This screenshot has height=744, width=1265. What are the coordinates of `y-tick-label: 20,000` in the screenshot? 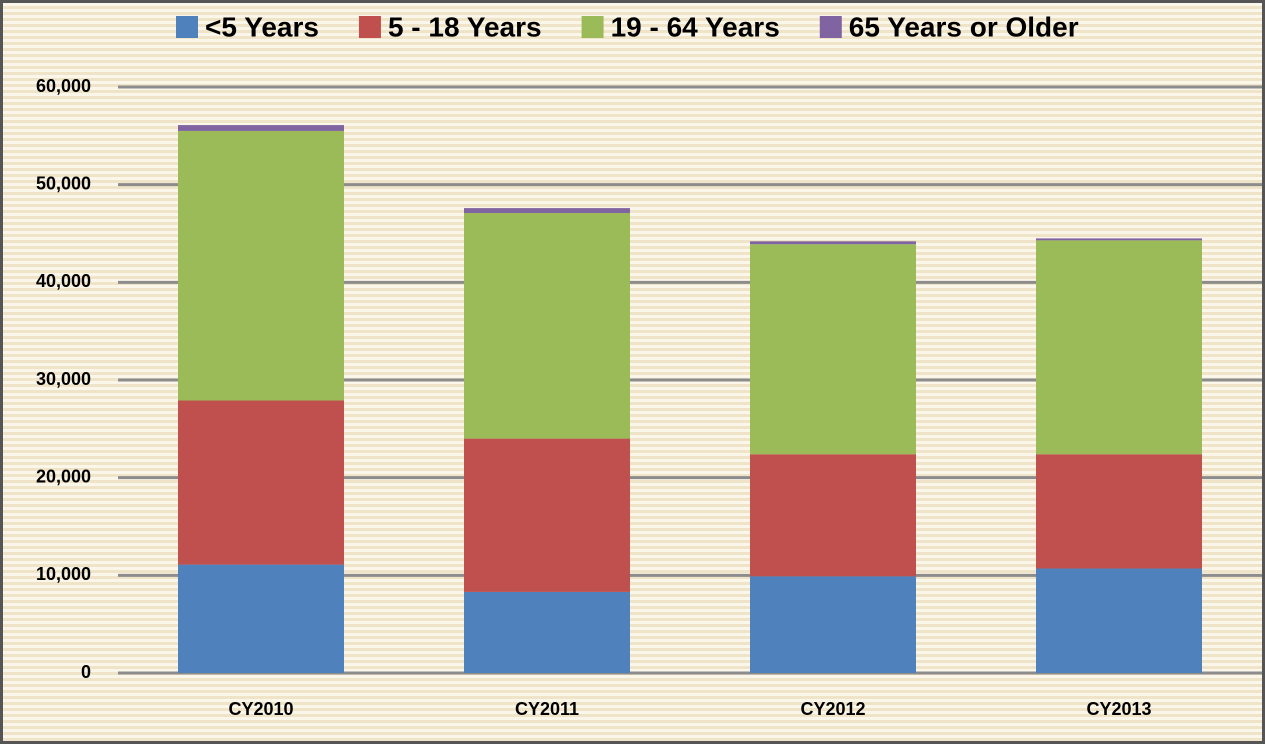 It's located at (63, 476).